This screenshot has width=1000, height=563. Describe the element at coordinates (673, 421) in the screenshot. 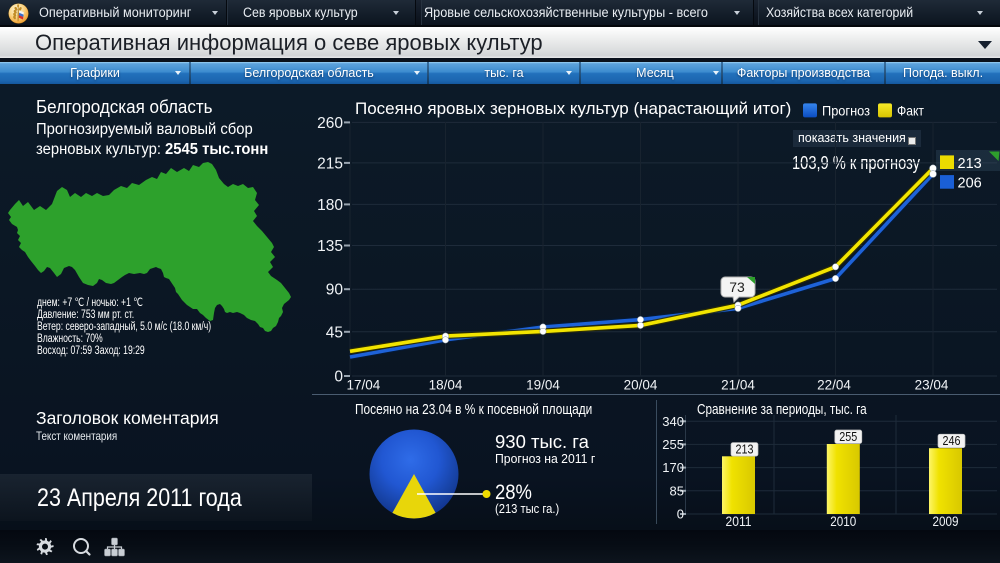

I see `svg-text: 340` at that location.